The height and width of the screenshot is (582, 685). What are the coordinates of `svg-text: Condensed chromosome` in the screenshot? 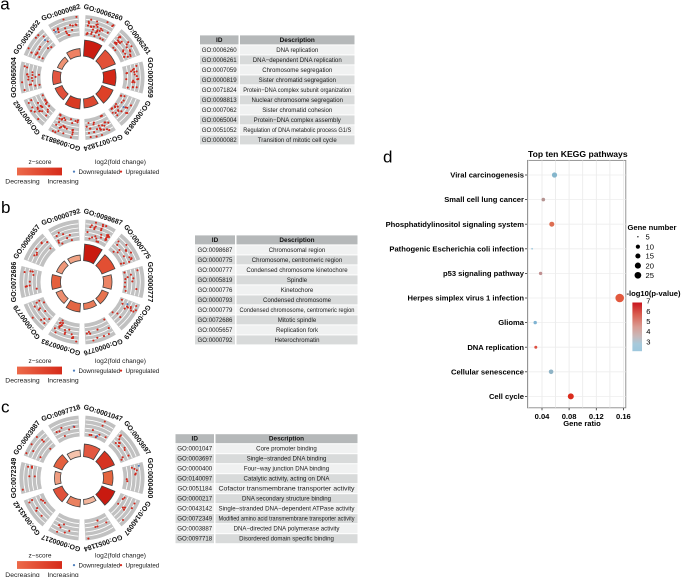 It's located at (297, 300).